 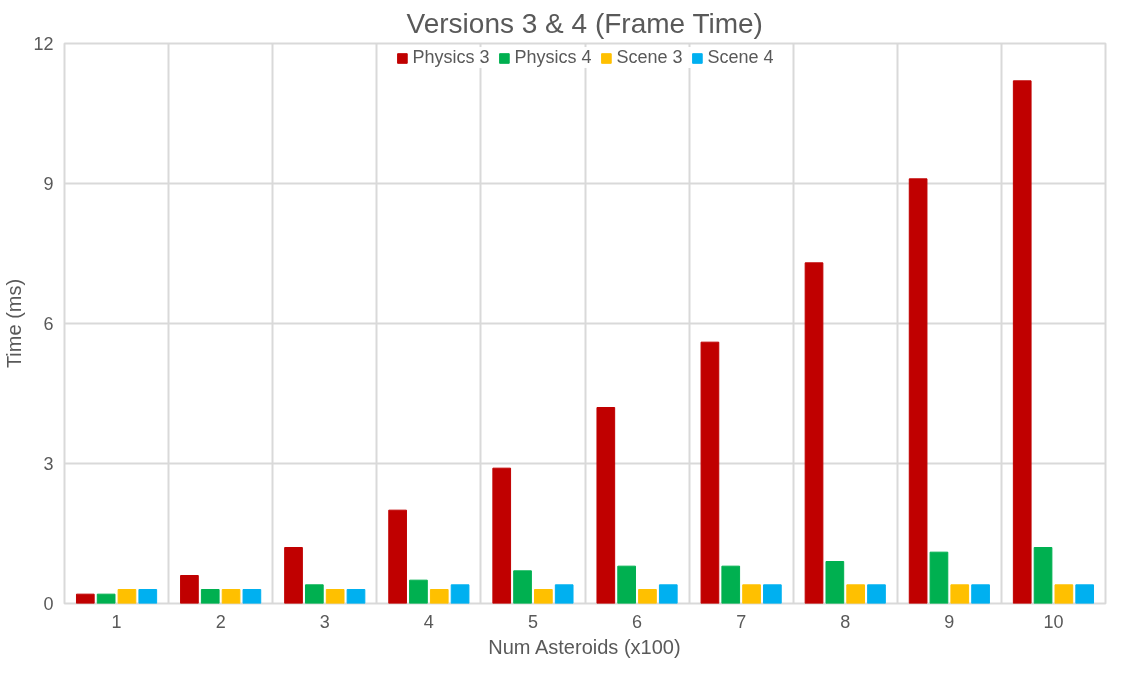 I want to click on x-tick-label: 8, so click(x=845, y=621).